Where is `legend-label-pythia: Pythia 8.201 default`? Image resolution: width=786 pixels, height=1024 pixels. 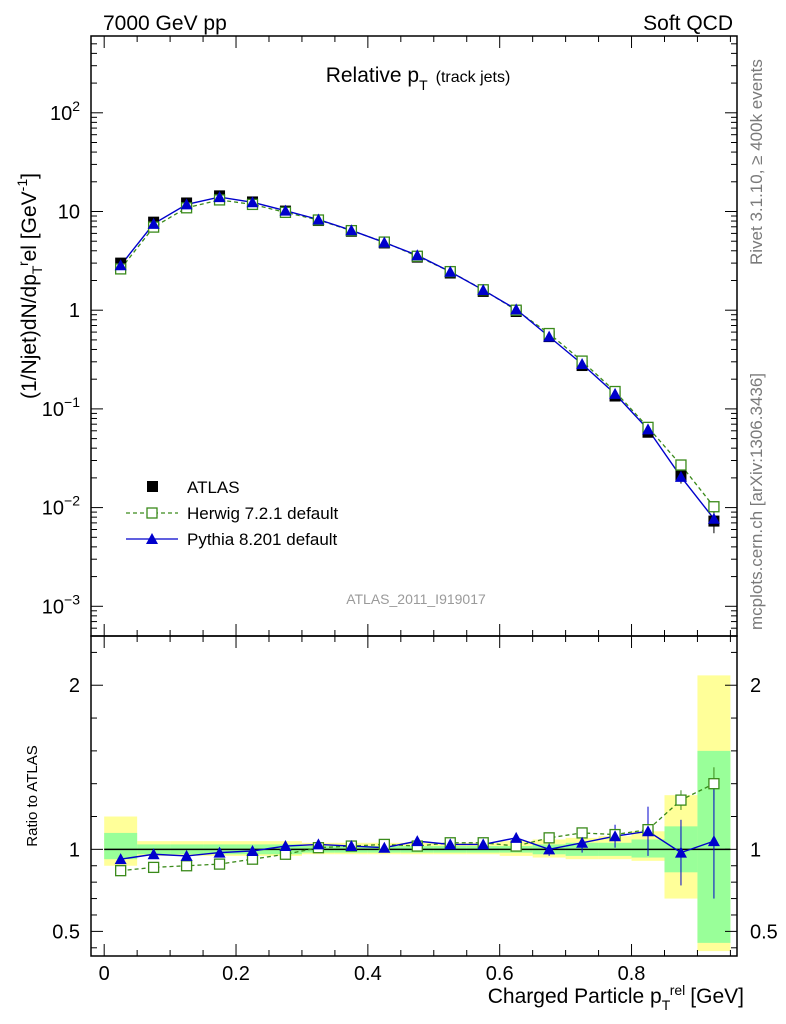 legend-label-pythia: Pythia 8.201 default is located at coordinates (262, 539).